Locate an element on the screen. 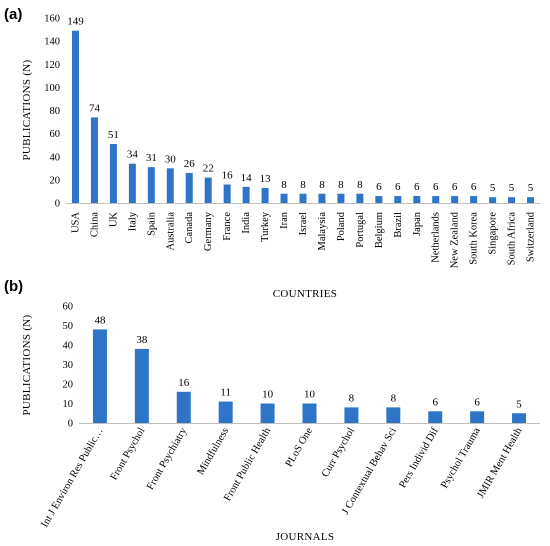 This screenshot has width=550, height=546. y-tick-label: 20 is located at coordinates (55, 180).